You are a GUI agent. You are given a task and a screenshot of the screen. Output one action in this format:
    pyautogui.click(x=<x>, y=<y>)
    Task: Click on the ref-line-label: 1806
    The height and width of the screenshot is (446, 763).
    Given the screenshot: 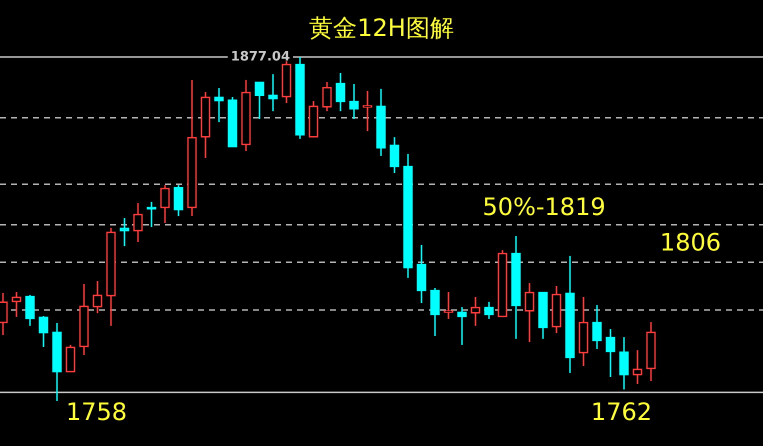 What is the action you would take?
    pyautogui.click(x=690, y=242)
    